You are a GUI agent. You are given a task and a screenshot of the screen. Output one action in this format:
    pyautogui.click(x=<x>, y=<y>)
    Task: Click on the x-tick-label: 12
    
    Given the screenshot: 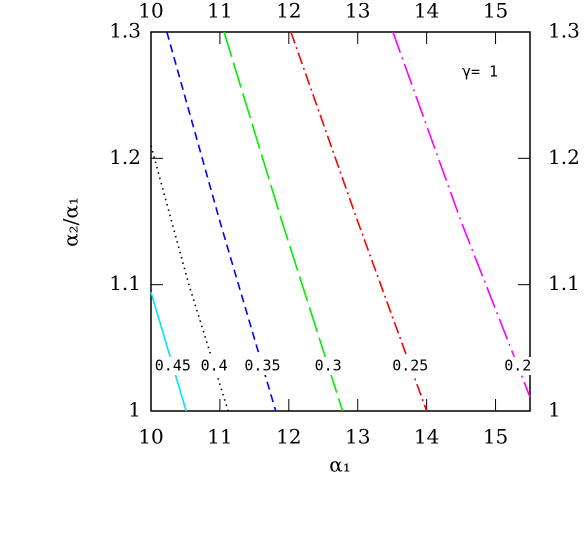 What is the action you would take?
    pyautogui.click(x=288, y=437)
    